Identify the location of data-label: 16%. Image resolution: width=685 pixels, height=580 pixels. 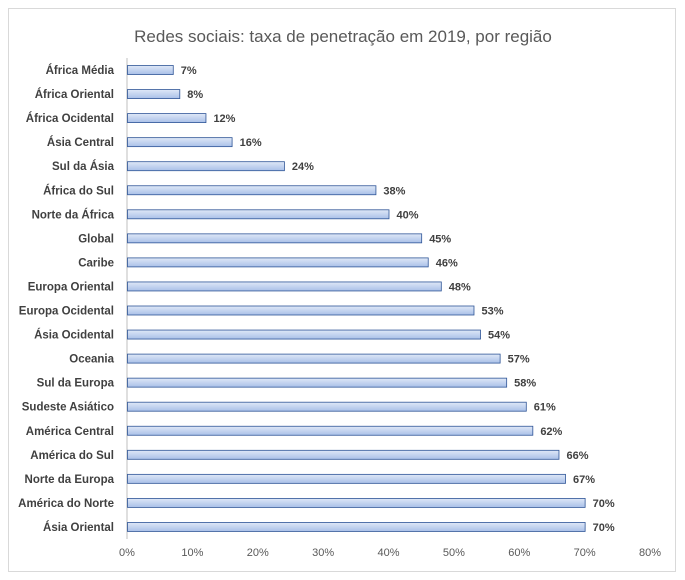
(251, 143).